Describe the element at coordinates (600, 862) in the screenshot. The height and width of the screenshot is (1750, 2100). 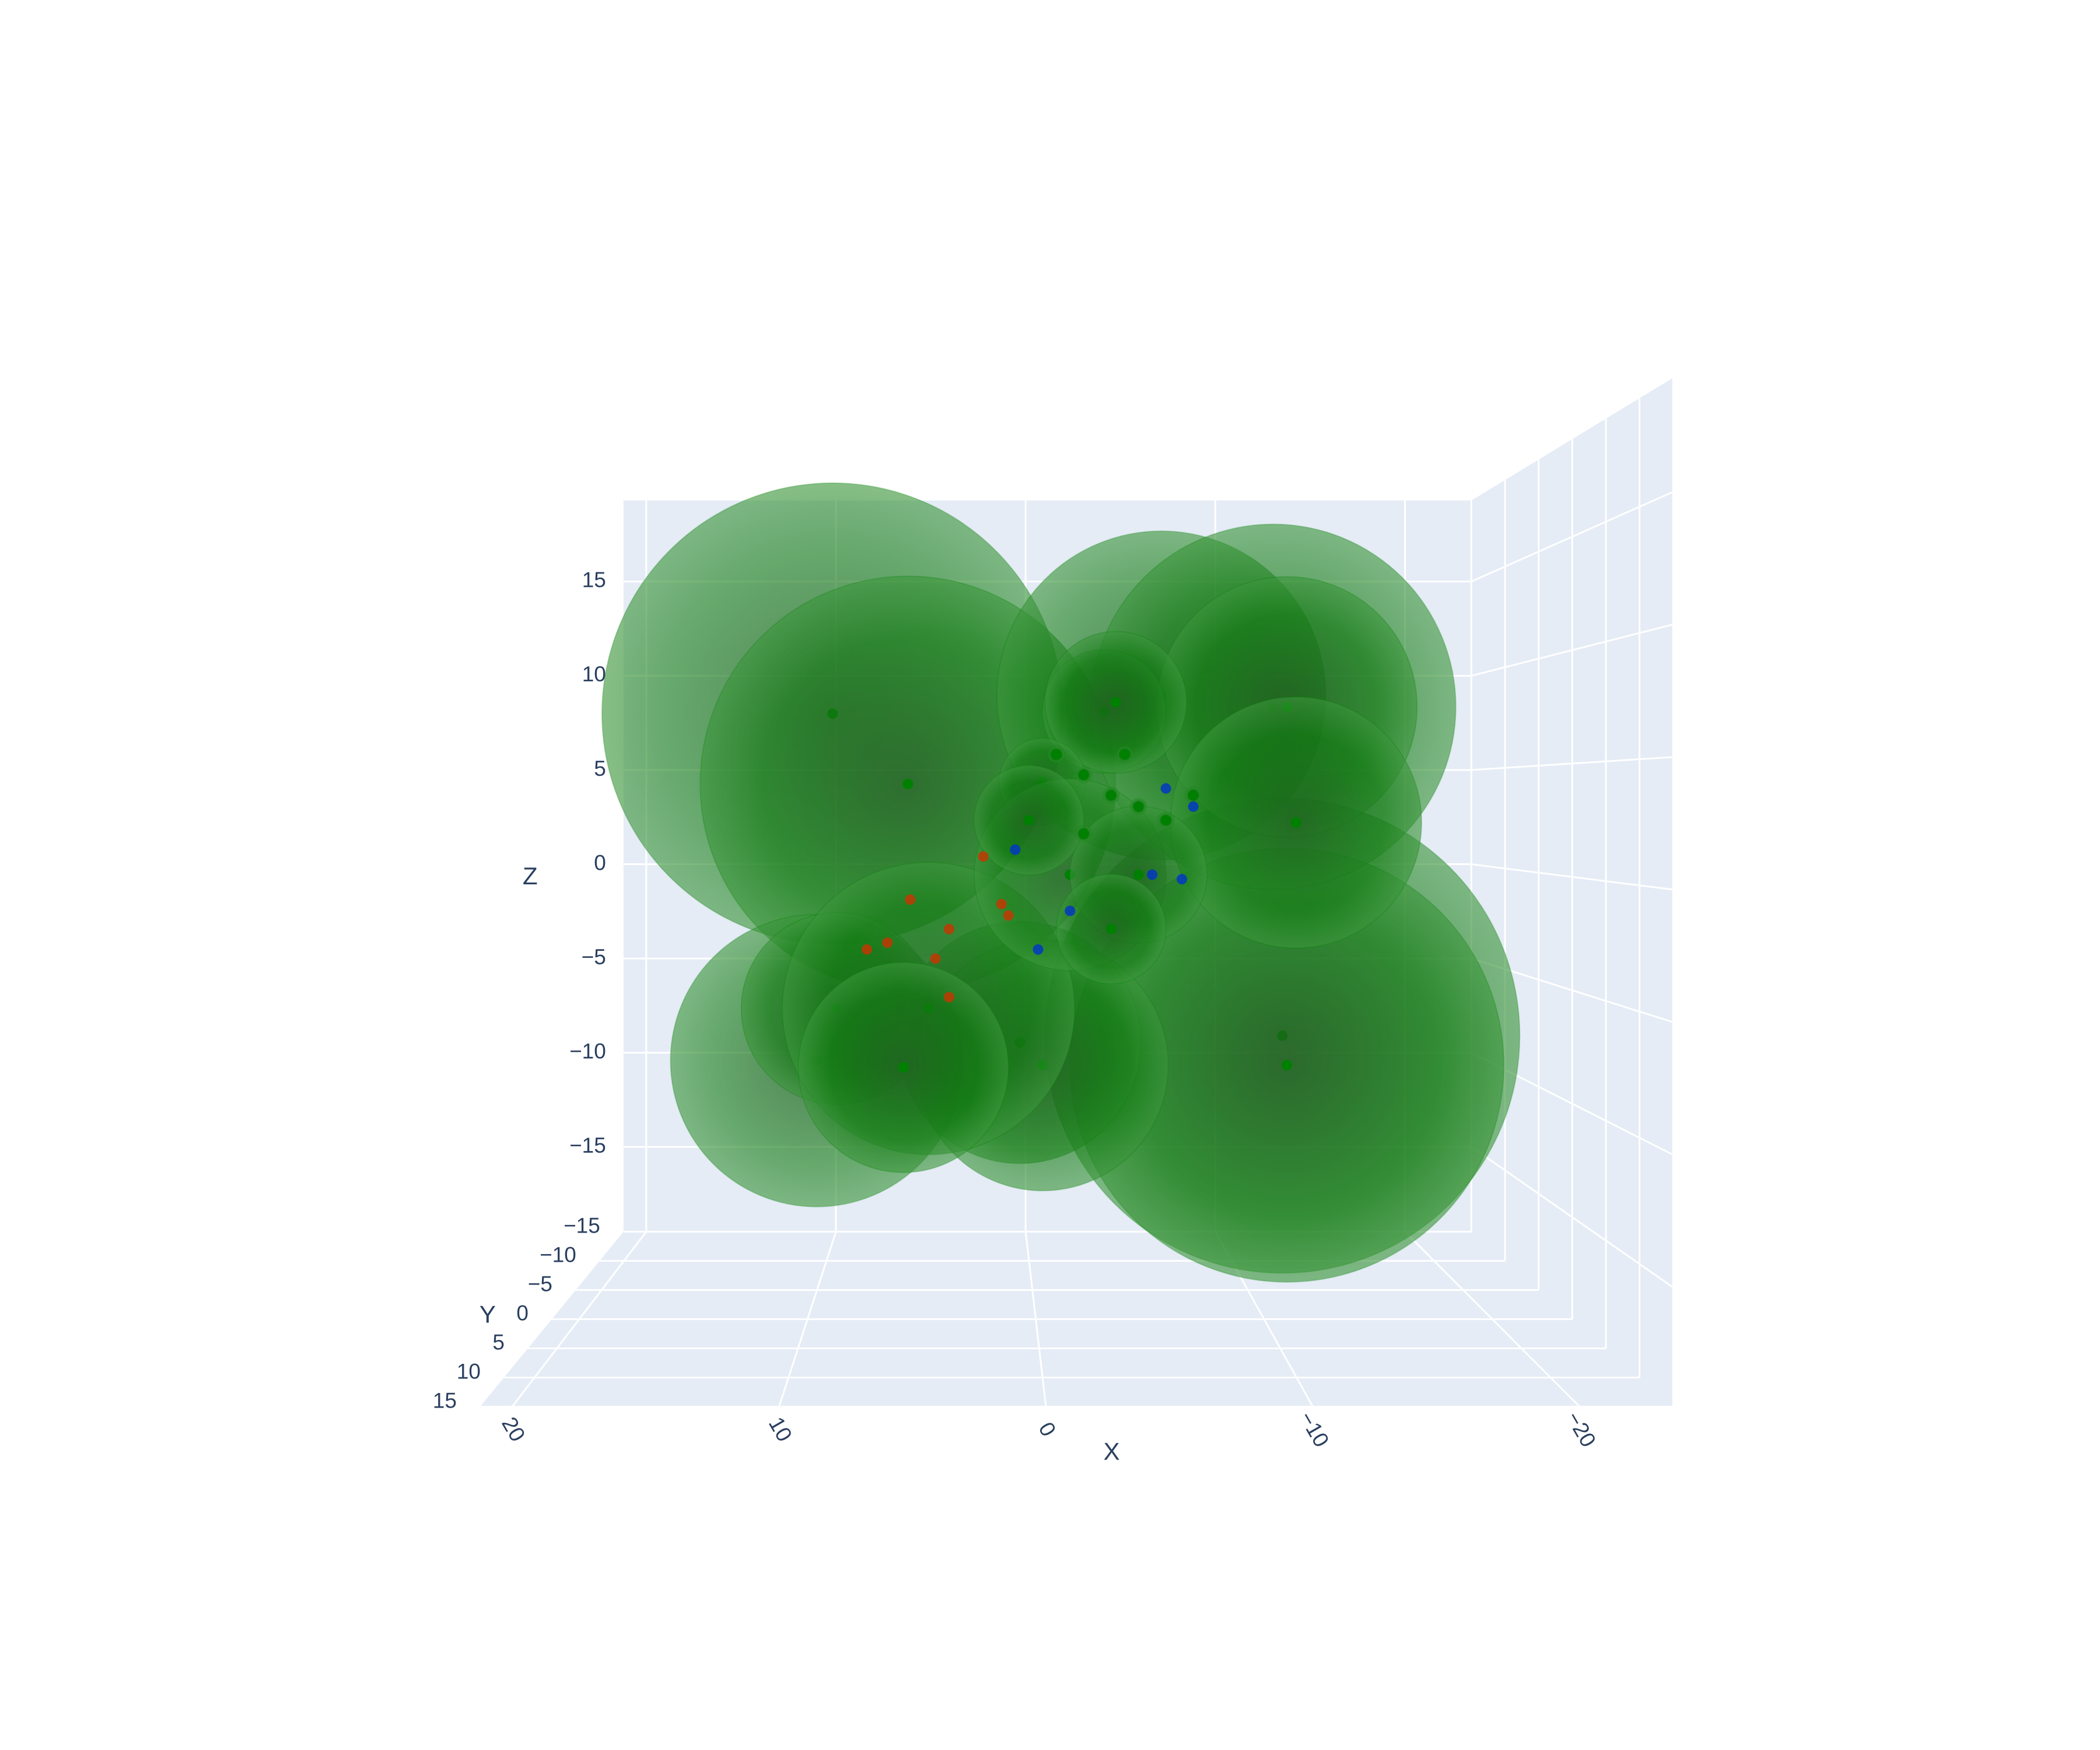
I see `z-tick-label: 0` at that location.